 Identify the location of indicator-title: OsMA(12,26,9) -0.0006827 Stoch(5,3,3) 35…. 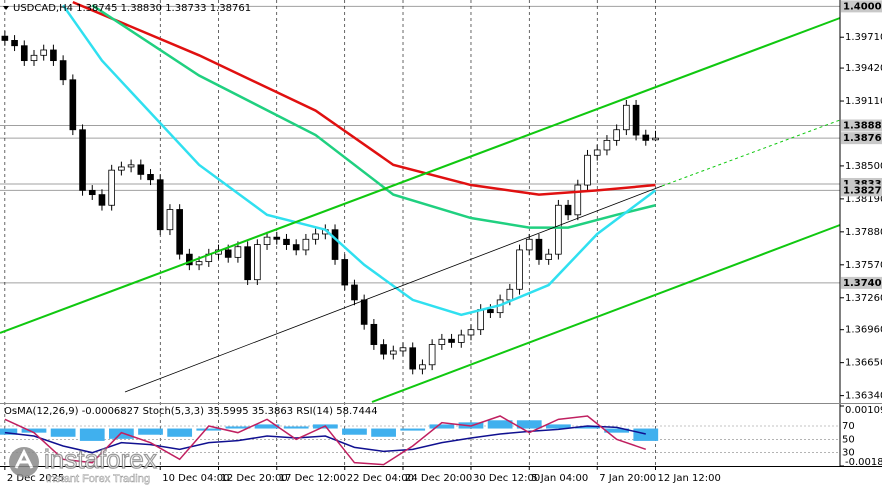
(191, 411).